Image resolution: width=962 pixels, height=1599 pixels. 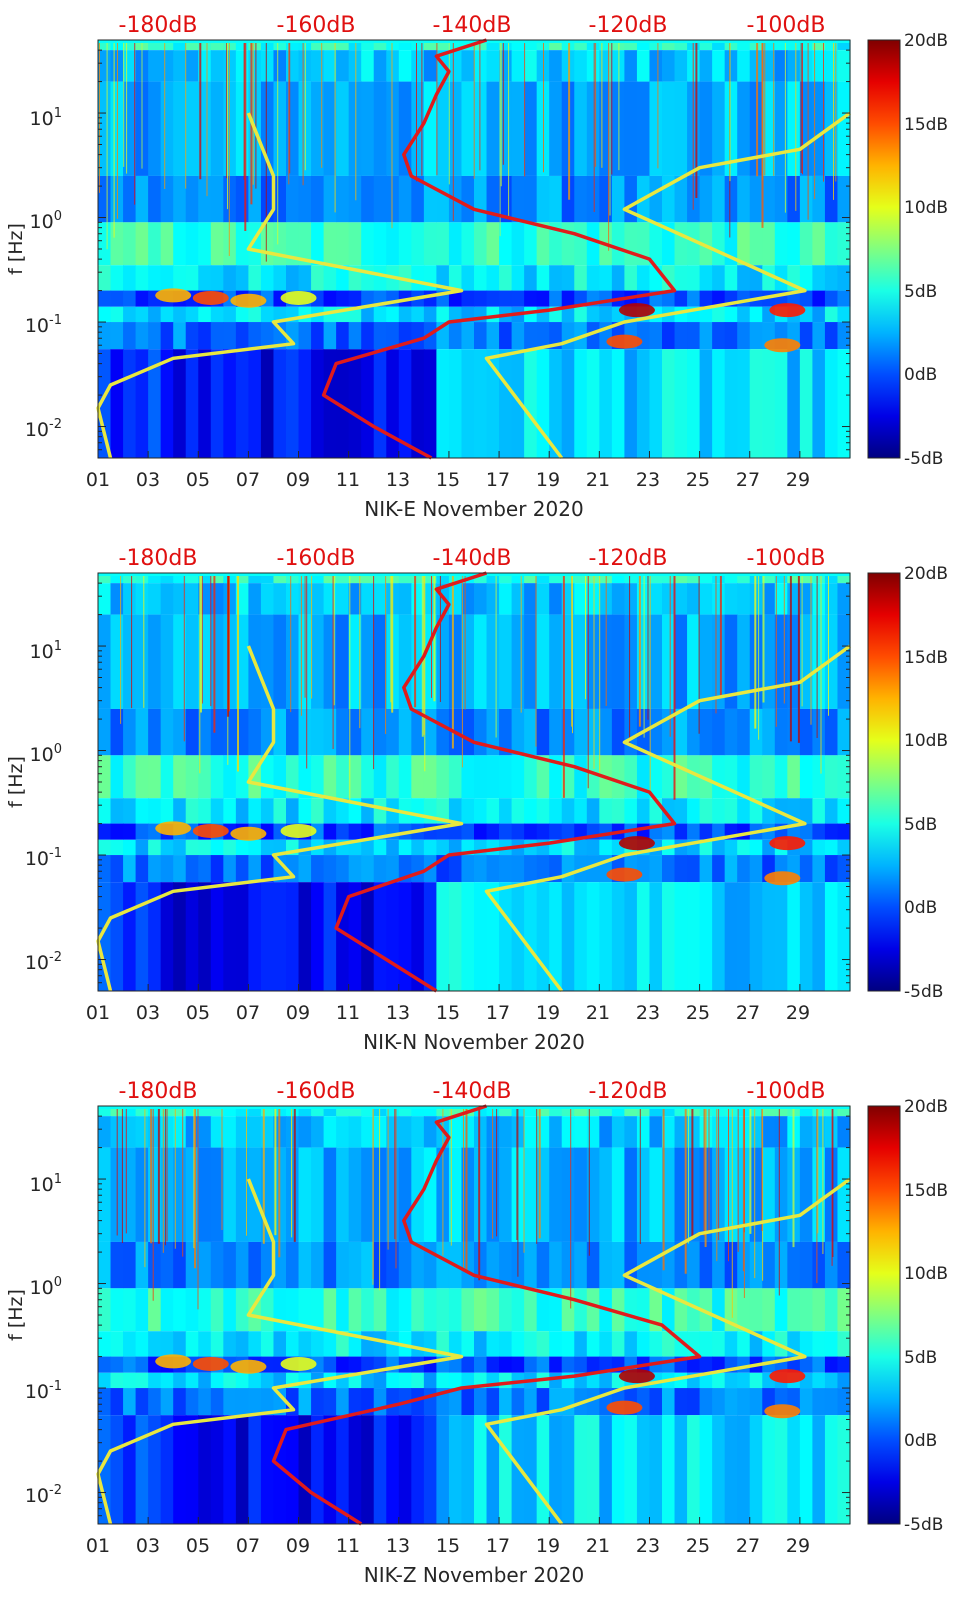 I want to click on x-axis-title: NIK-N November 2020, so click(x=474, y=1042).